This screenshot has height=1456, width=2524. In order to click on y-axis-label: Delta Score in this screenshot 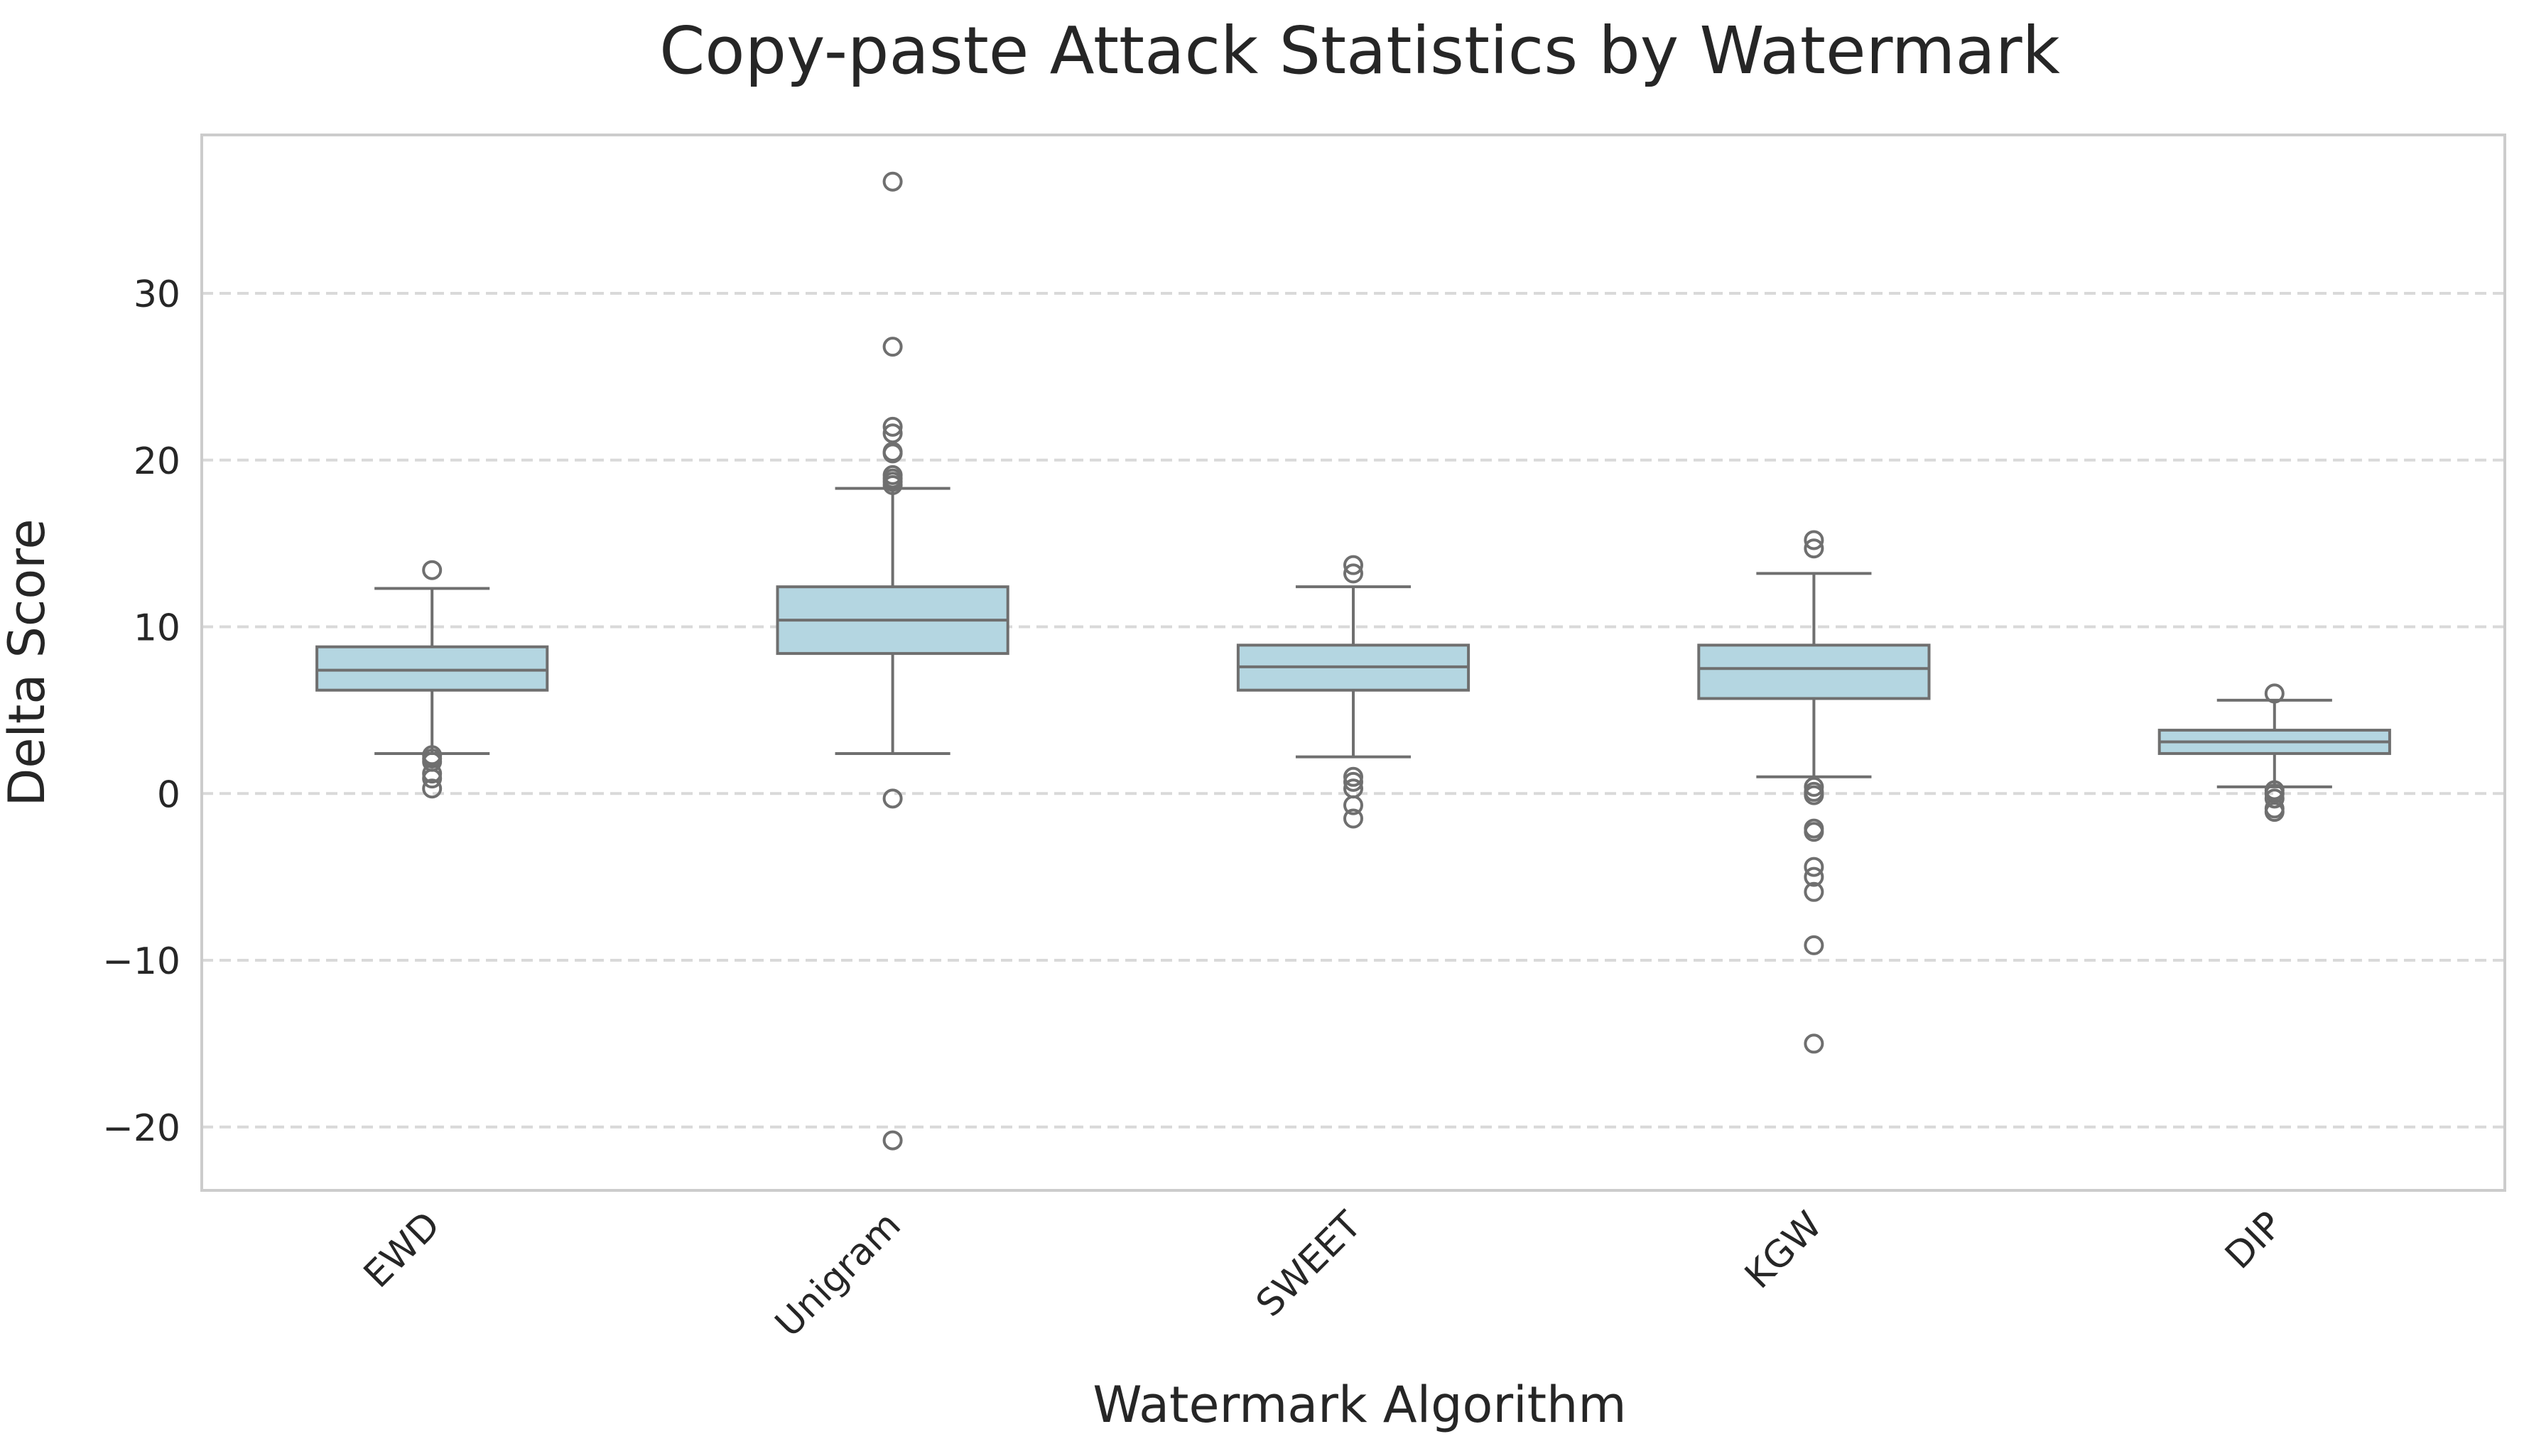, I will do `click(28, 662)`.